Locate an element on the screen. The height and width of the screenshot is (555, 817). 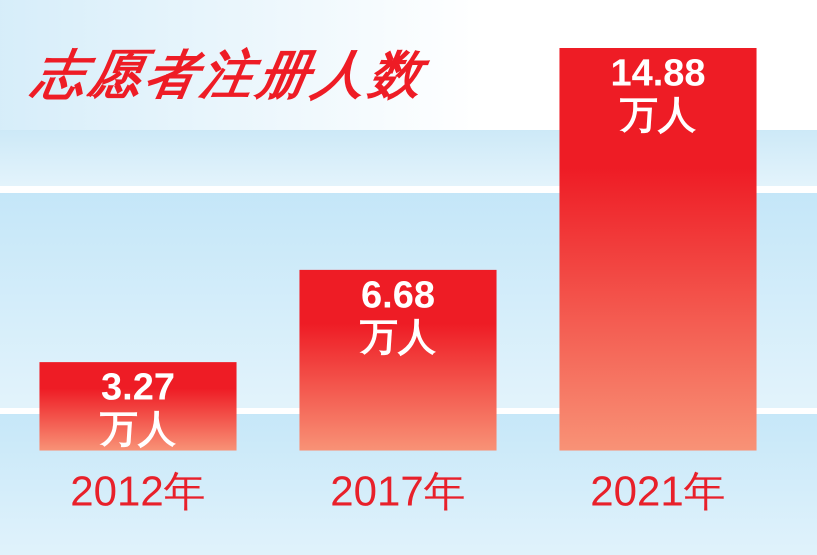
data-label: 3.27 万人 is located at coordinates (137, 408).